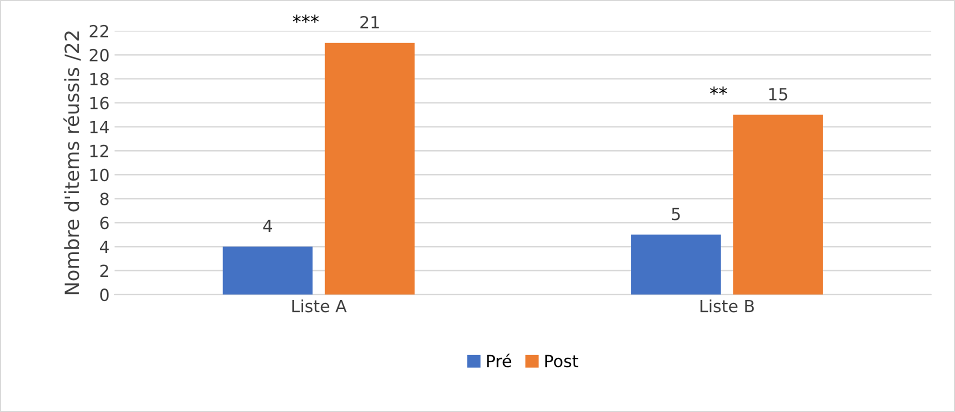 The width and height of the screenshot is (955, 412). Describe the element at coordinates (104, 199) in the screenshot. I see `y-tick-label: 8` at that location.